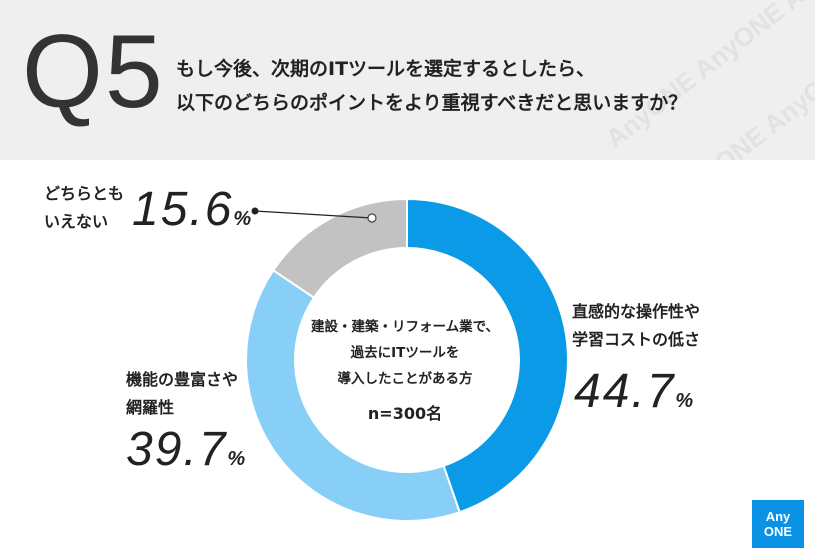 This screenshot has height=560, width=815. I want to click on slice-features, so click(353, 395).